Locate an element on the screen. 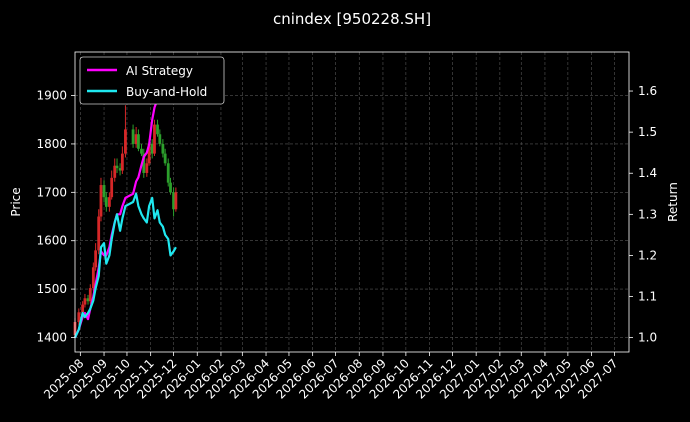 This screenshot has width=690, height=422. y2-tick-label: 1.5 is located at coordinates (647, 132).